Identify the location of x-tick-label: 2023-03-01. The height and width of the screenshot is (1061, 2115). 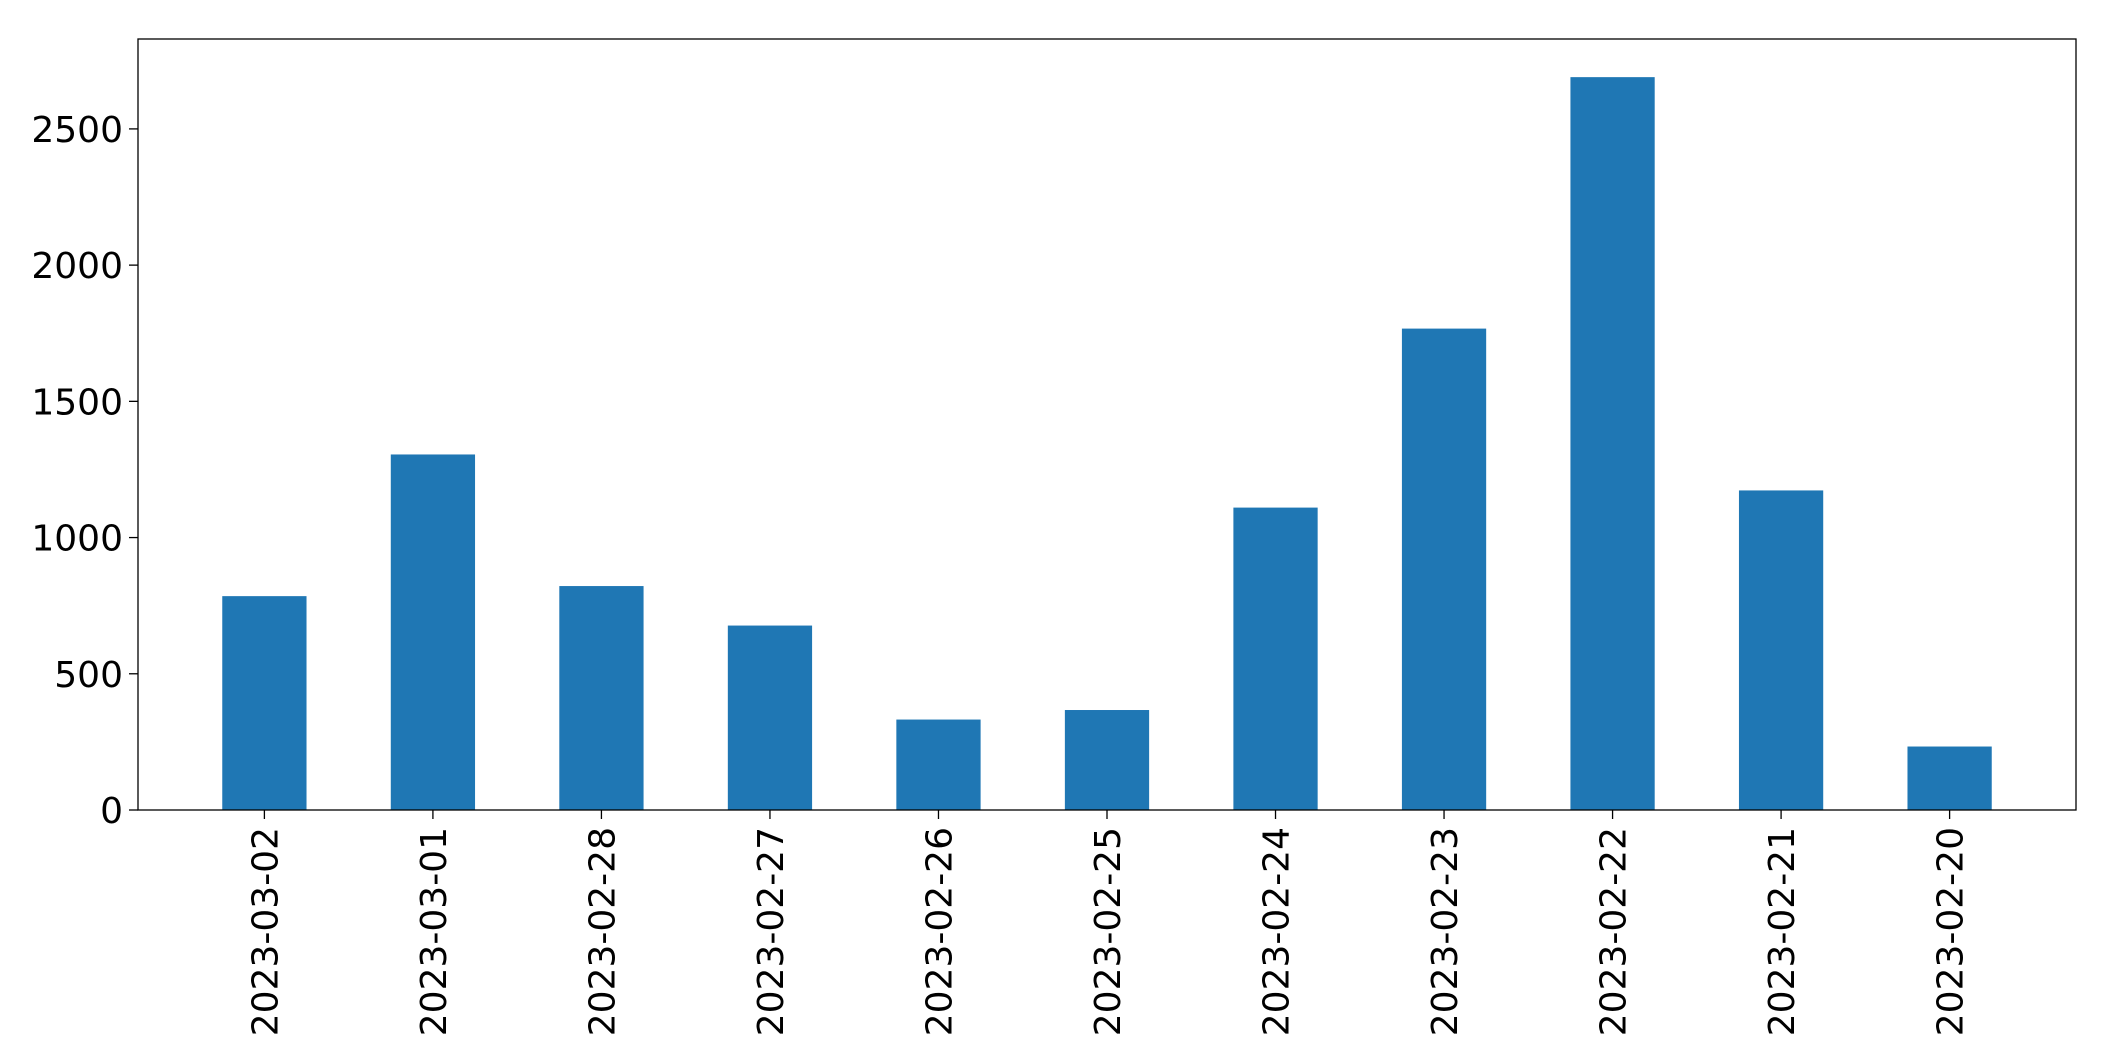
(434, 931).